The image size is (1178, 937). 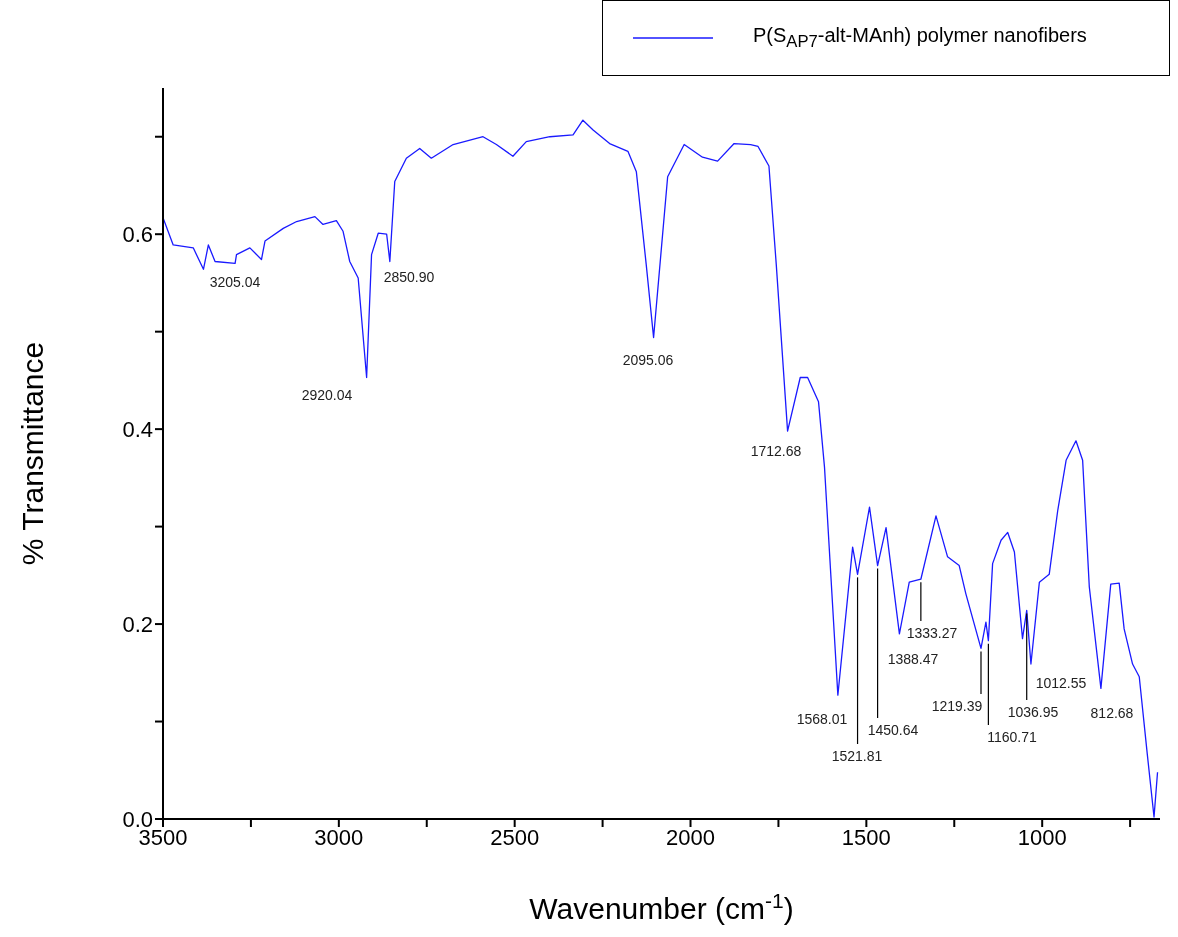 What do you see at coordinates (822, 719) in the screenshot?
I see `annotation: 1568.01` at bounding box center [822, 719].